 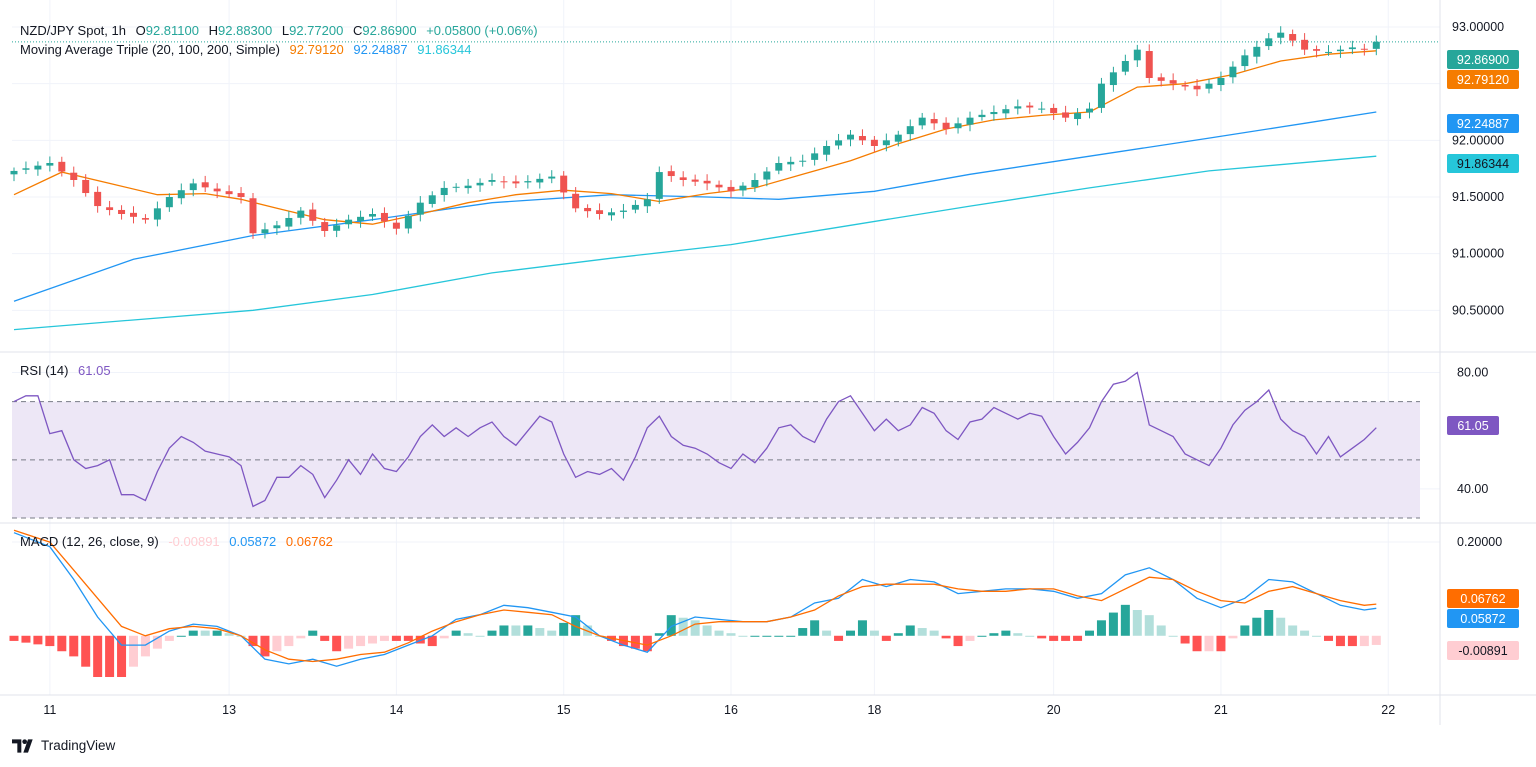 I want to click on time-tick-label: 15, so click(x=564, y=710).